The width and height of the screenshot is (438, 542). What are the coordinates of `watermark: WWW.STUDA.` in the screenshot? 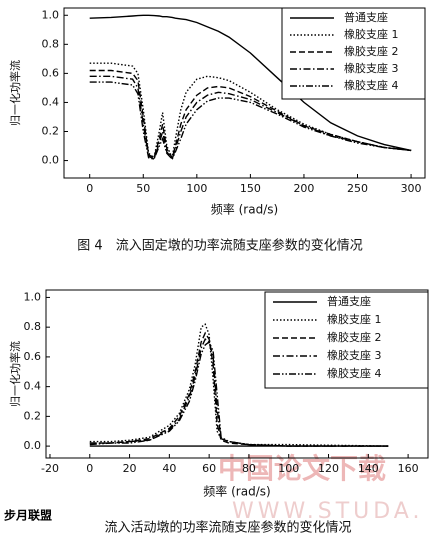 It's located at (327, 511).